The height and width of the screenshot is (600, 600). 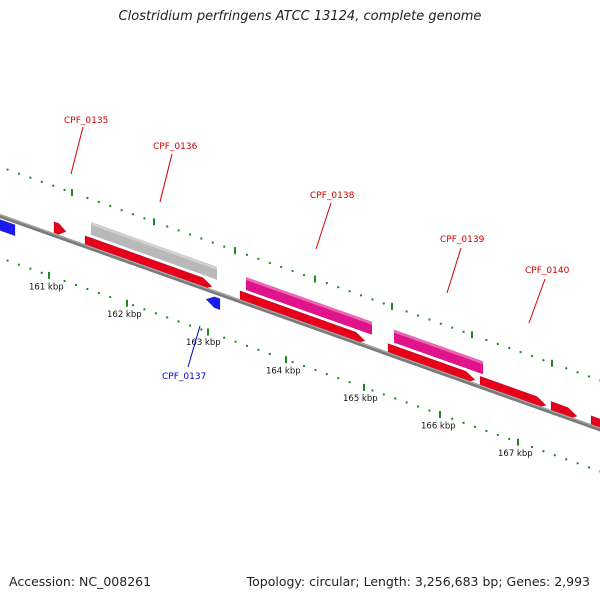 What do you see at coordinates (46, 287) in the screenshot?
I see `scale-label: 161 kbp` at bounding box center [46, 287].